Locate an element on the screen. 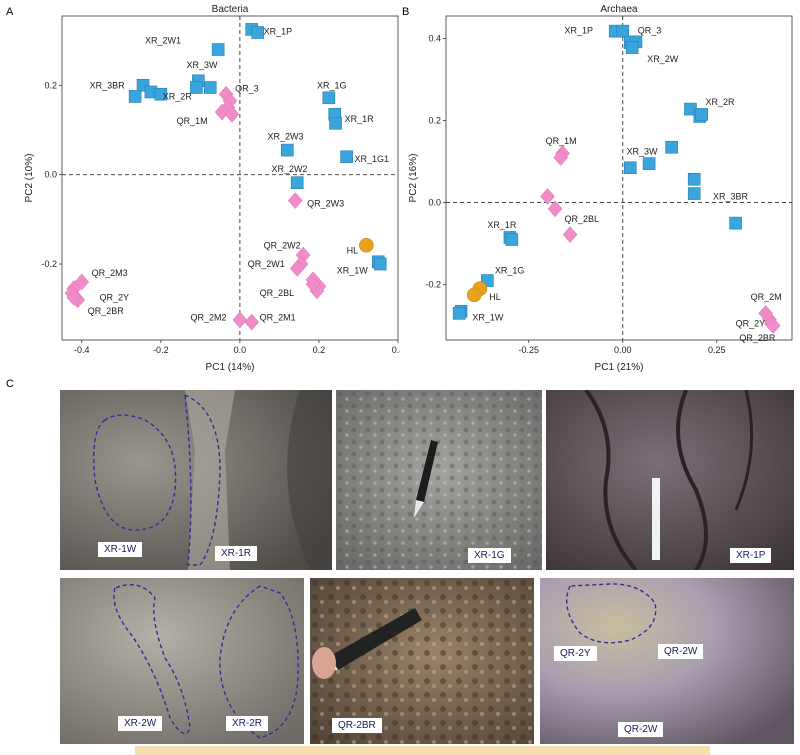 This screenshot has width=800, height=755. panel-letter-b: B is located at coordinates (406, 12).